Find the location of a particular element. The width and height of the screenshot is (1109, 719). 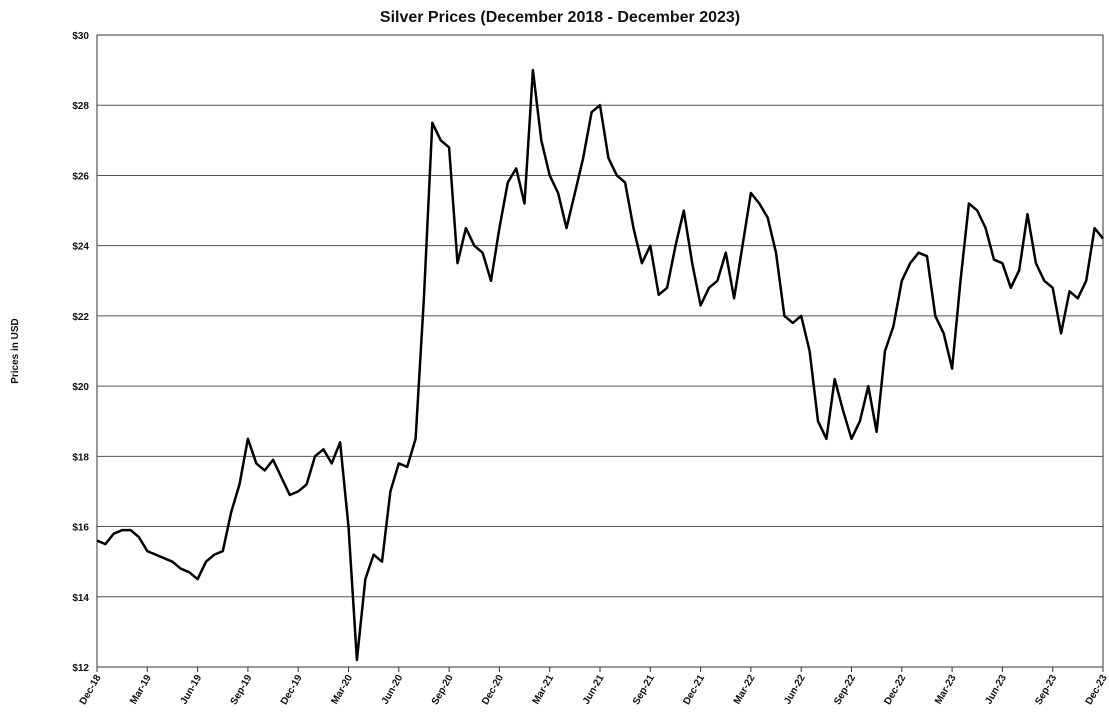

x-tick-label: Jun-20 is located at coordinates (393, 690).